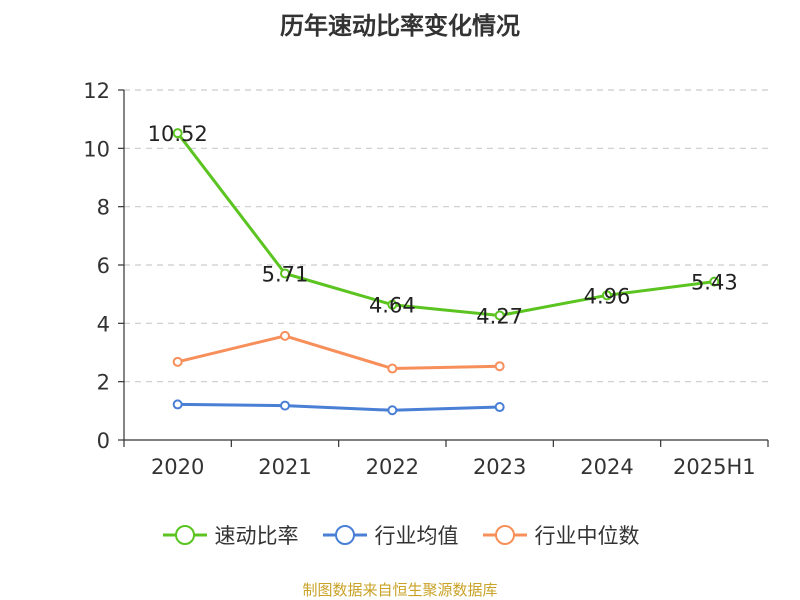  Describe the element at coordinates (96, 91) in the screenshot. I see `y-tick-label: 12` at that location.